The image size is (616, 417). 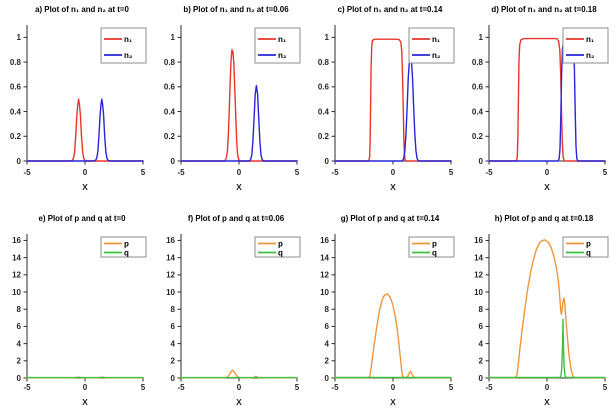 What do you see at coordinates (82, 9) in the screenshot?
I see `subplot-a-title: a) Plot of n₁ and n₂ at t=0` at bounding box center [82, 9].